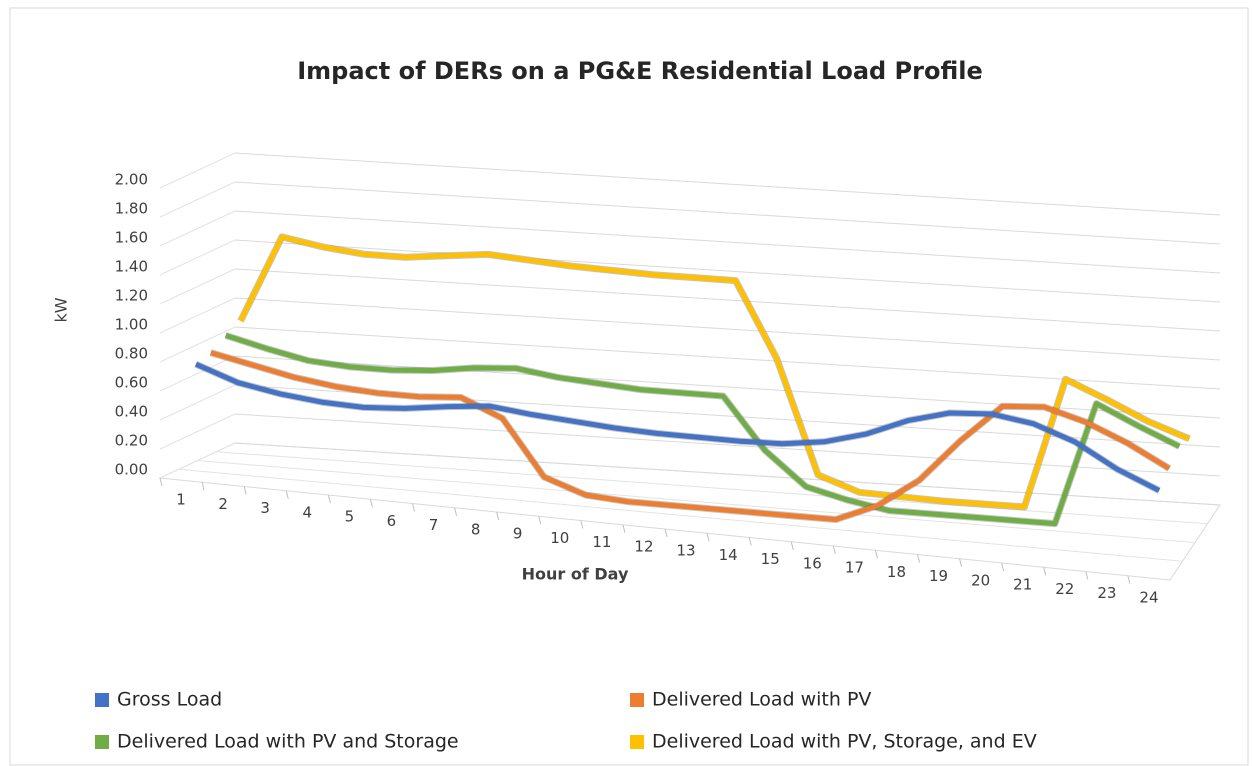 The image size is (1253, 766). I want to click on x-tick-label: 21, so click(1022, 585).